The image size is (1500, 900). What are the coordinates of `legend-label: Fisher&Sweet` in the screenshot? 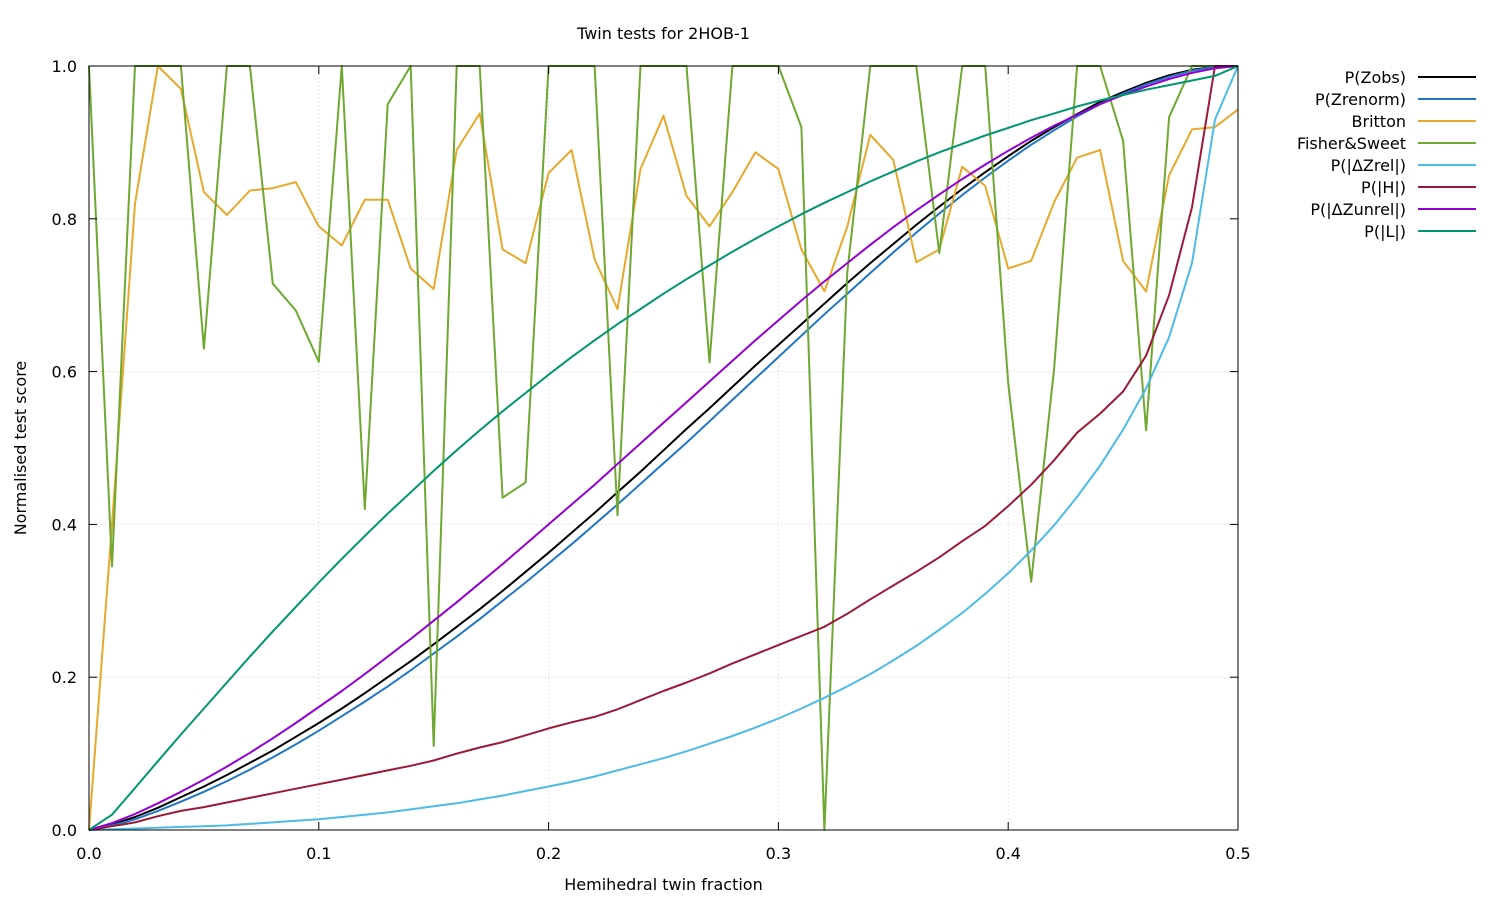 It's located at (1351, 143).